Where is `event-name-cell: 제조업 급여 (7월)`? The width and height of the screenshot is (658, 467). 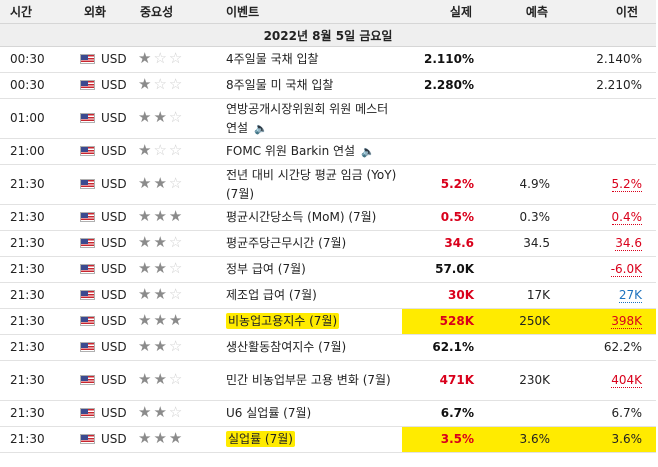
event-name-cell: 제조업 급여 (7월) is located at coordinates (310, 295).